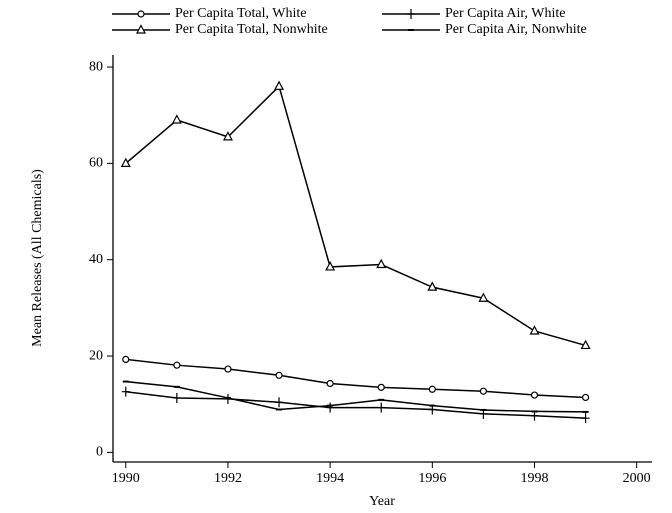 The width and height of the screenshot is (672, 513). I want to click on legend-label: Per Capita Total, White, so click(240, 13).